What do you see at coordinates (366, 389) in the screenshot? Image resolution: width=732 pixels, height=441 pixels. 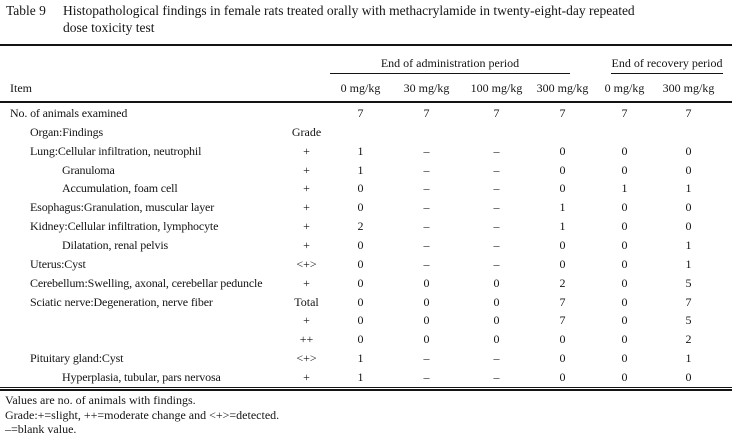 I see `table-bottom-rule` at bounding box center [366, 389].